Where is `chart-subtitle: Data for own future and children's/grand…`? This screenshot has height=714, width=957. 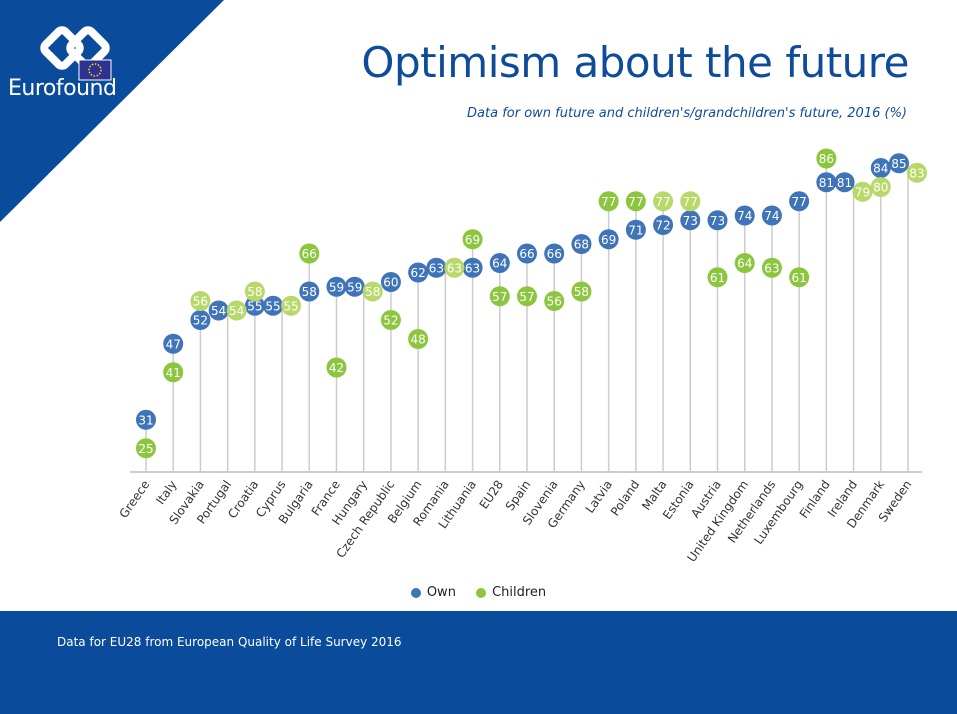
chart-subtitle: Data for own future and children's/grand… is located at coordinates (687, 113).